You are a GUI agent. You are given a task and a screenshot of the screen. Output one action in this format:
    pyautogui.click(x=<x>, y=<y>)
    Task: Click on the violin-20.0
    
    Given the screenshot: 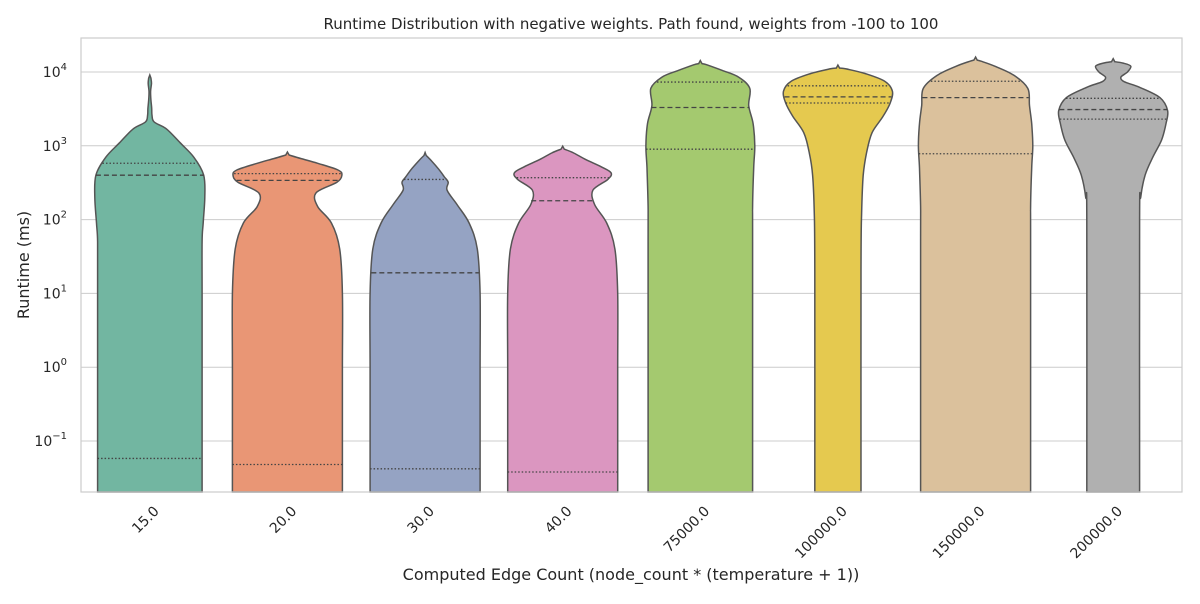 What is the action you would take?
    pyautogui.click(x=287, y=321)
    